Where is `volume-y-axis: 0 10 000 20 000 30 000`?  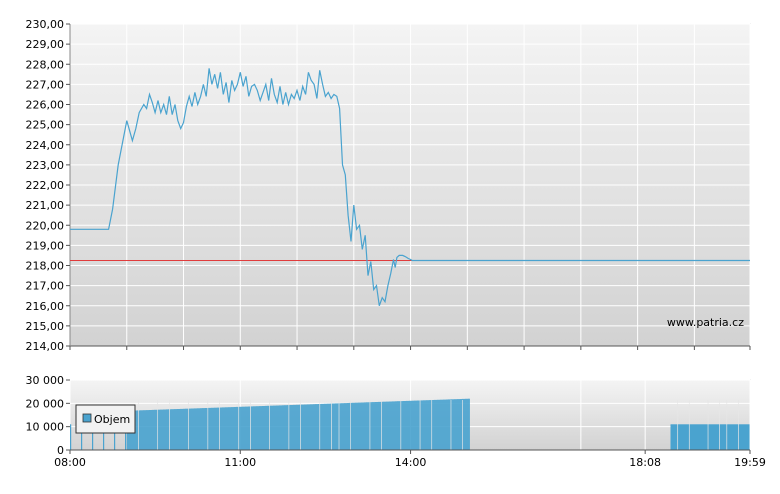 volume-y-axis: 0 10 000 20 000 30 000 is located at coordinates (48, 415).